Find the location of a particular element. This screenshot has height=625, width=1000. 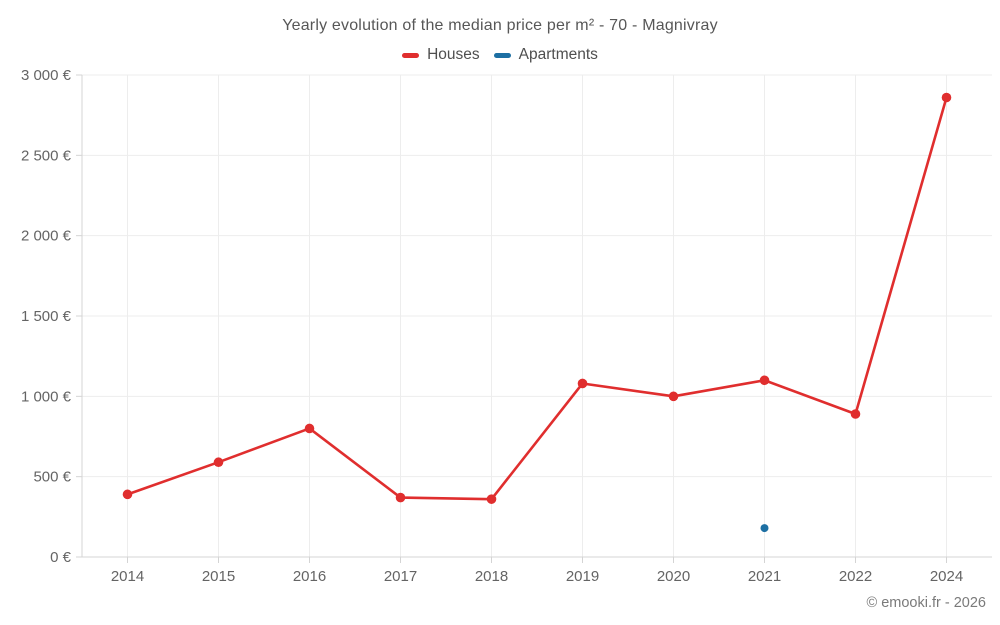

x-tick-label: 2016 is located at coordinates (309, 576).